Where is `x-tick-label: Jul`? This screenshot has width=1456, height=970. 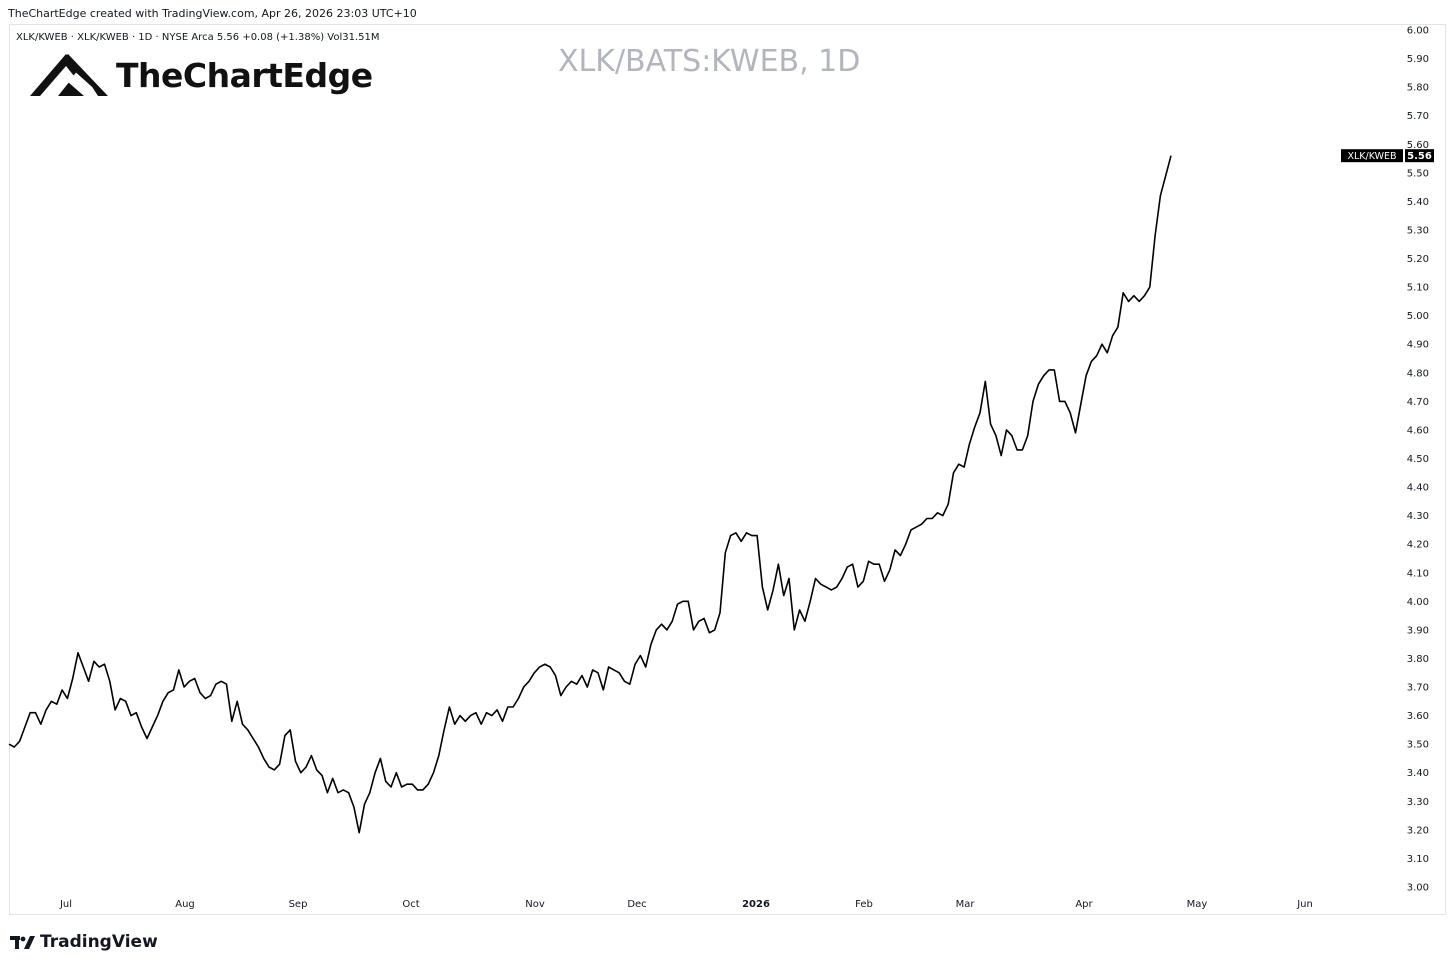 x-tick-label: Jul is located at coordinates (65, 904).